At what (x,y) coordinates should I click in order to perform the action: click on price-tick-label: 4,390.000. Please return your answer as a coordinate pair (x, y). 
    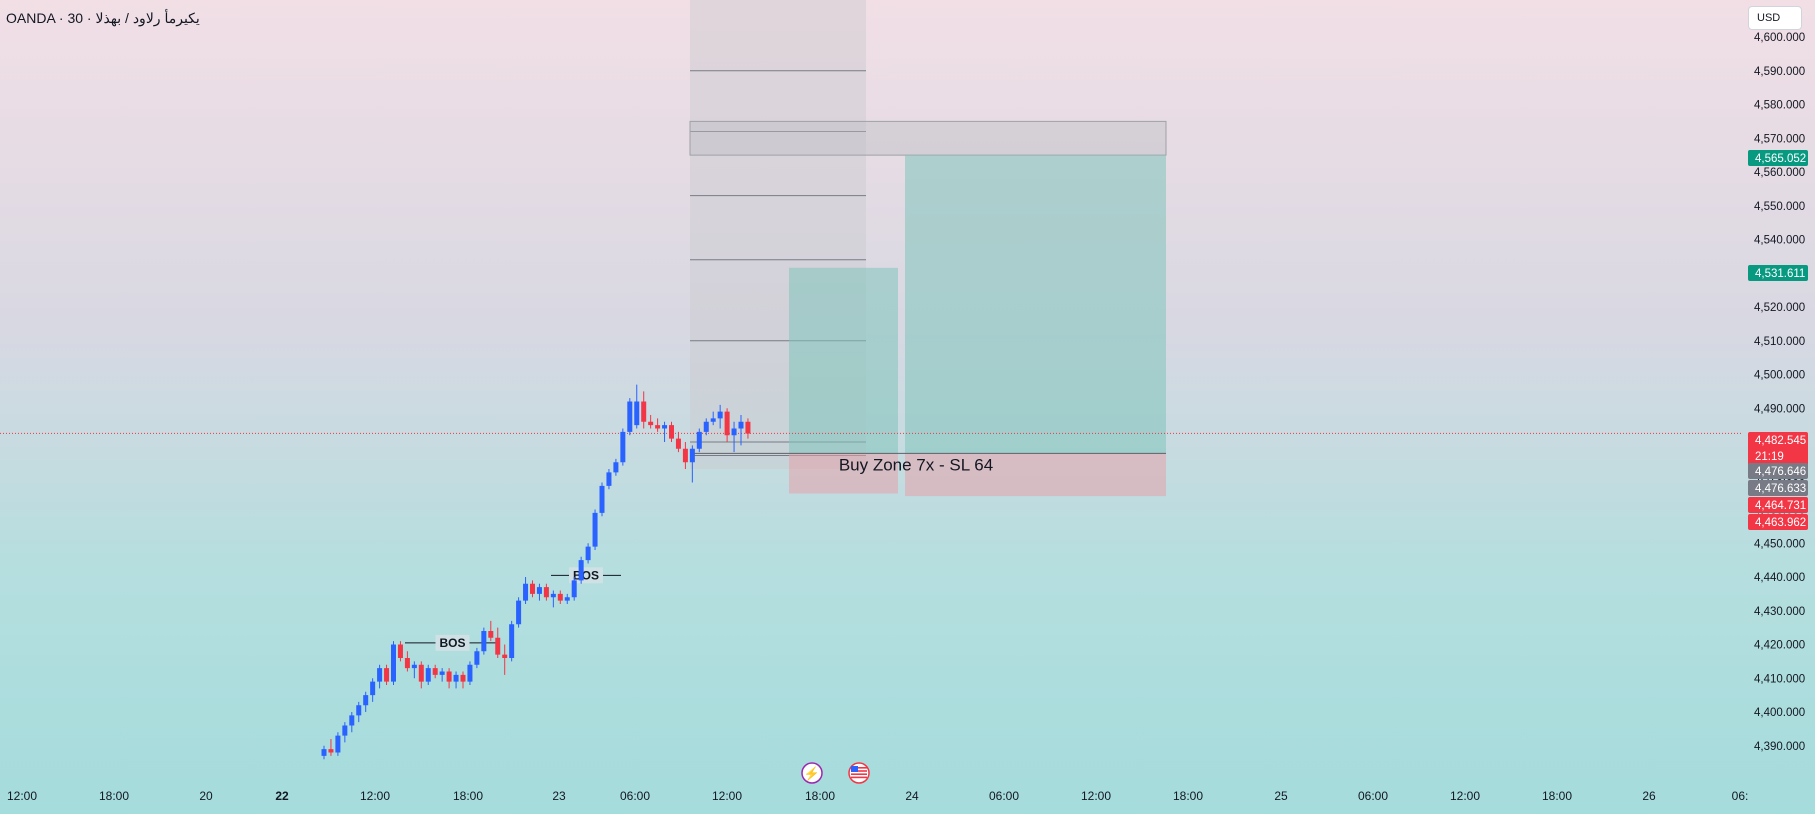
    Looking at the image, I should click on (1779, 747).